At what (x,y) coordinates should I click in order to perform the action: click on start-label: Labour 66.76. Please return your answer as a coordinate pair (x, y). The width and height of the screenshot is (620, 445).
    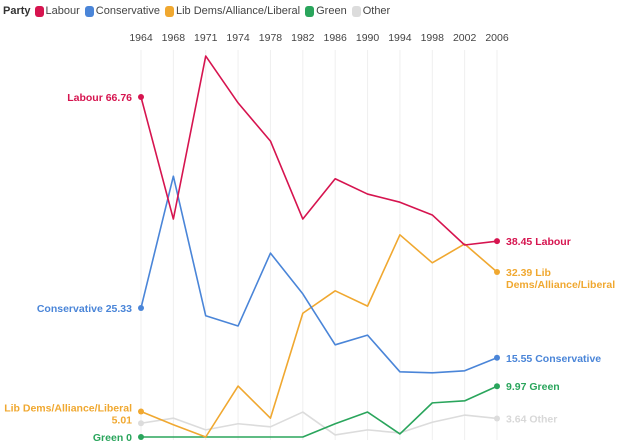
    Looking at the image, I should click on (99, 98).